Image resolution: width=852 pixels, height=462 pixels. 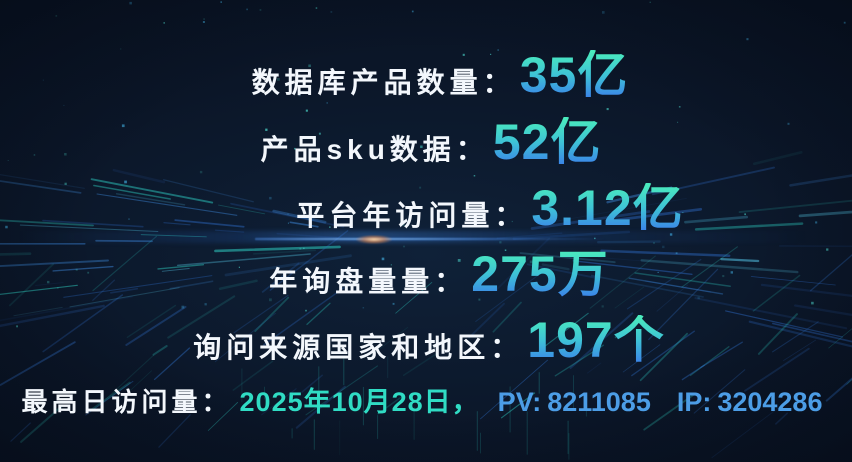 I want to click on stat-value: 197个, so click(x=595, y=340).